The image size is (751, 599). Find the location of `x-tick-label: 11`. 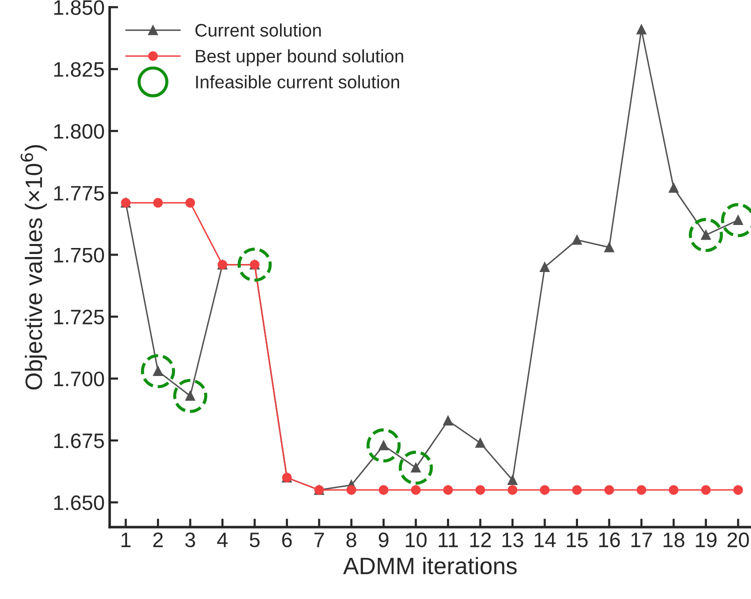

x-tick-label: 11 is located at coordinates (448, 540).